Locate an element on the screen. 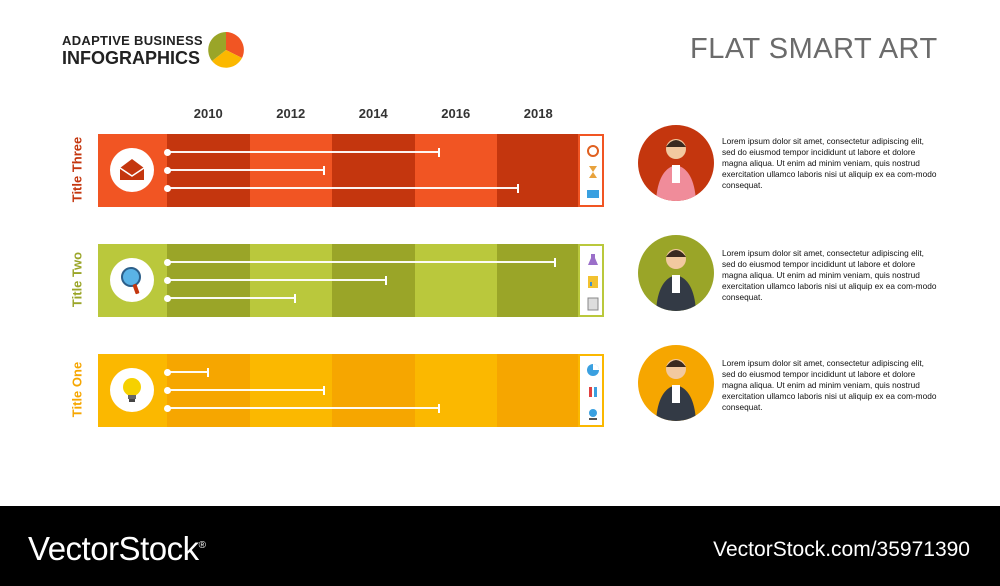 This screenshot has height=586, width=1000. row-label: Title One is located at coordinates (77, 389).